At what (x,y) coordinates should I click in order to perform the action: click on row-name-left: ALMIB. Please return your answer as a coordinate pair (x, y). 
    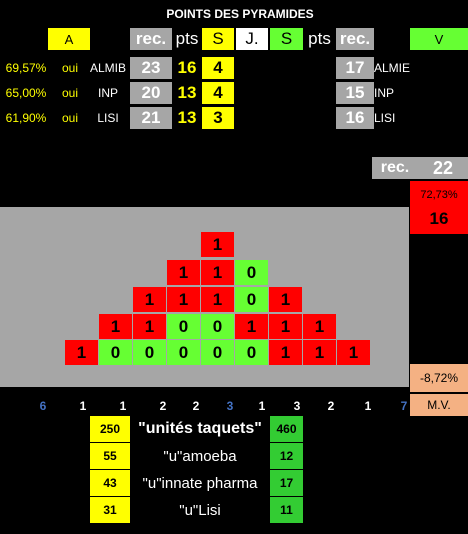
    Looking at the image, I should click on (107, 68).